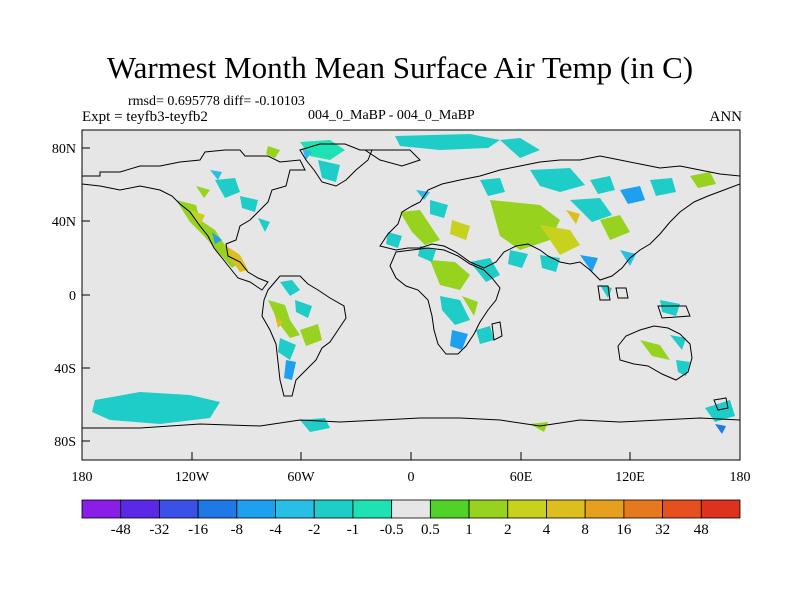 This screenshot has width=800, height=600. What do you see at coordinates (392, 530) in the screenshot?
I see `colorbar-label: -0.5` at bounding box center [392, 530].